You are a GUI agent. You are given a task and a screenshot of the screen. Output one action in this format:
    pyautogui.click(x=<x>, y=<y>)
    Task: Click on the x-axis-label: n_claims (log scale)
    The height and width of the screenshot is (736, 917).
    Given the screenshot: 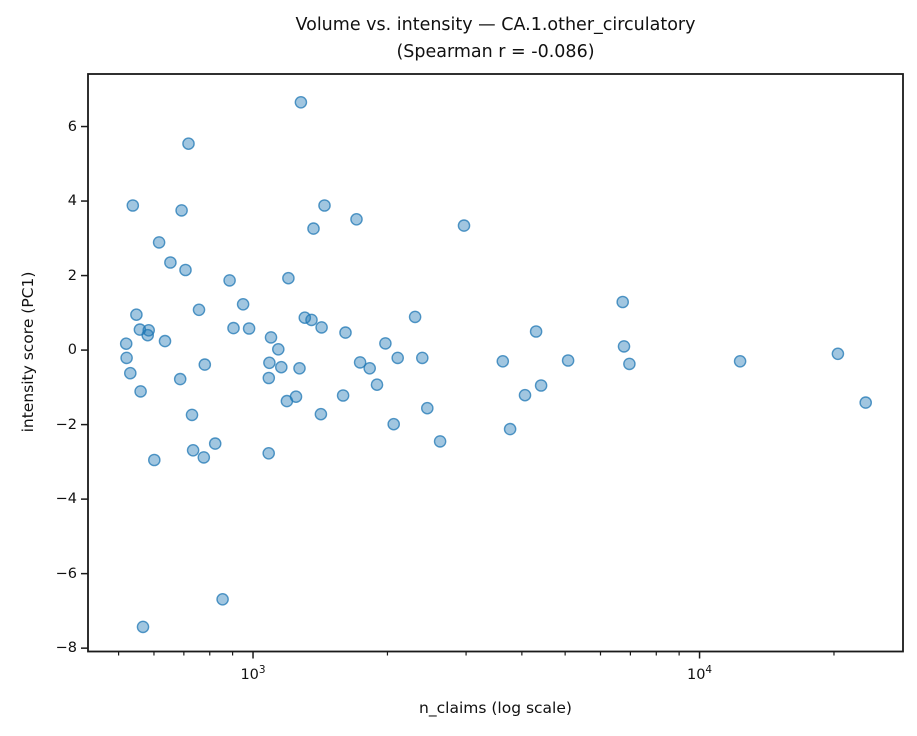 What is the action you would take?
    pyautogui.click(x=495, y=708)
    